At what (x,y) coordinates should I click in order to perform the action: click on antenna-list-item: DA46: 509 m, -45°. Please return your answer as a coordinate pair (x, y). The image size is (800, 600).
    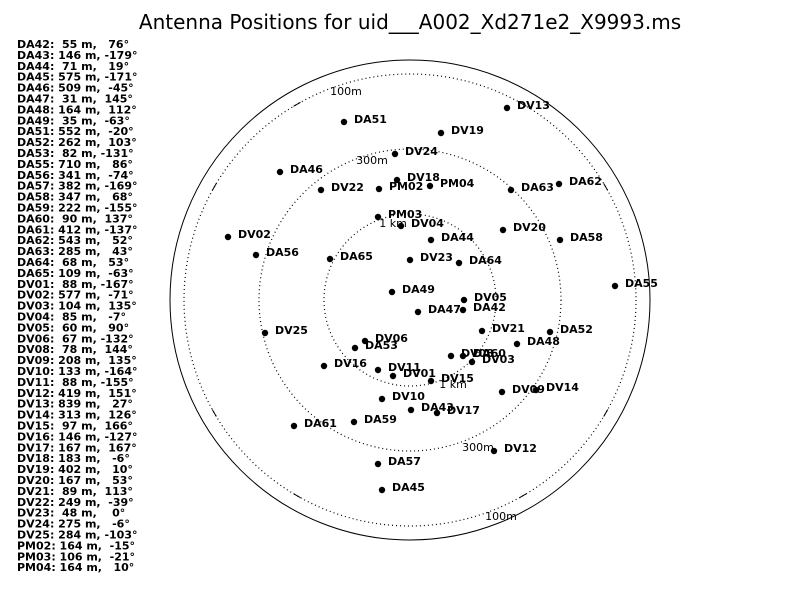
    Looking at the image, I should click on (75, 88).